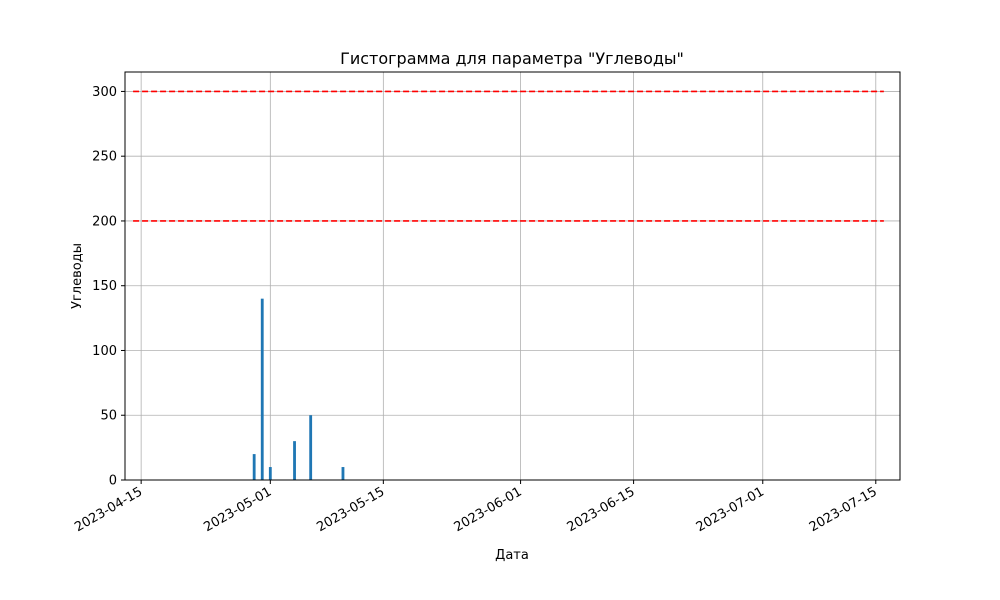 The width and height of the screenshot is (1000, 600). Describe the element at coordinates (108, 509) in the screenshot. I see `x-tick-label: 2023-04-15` at that location.